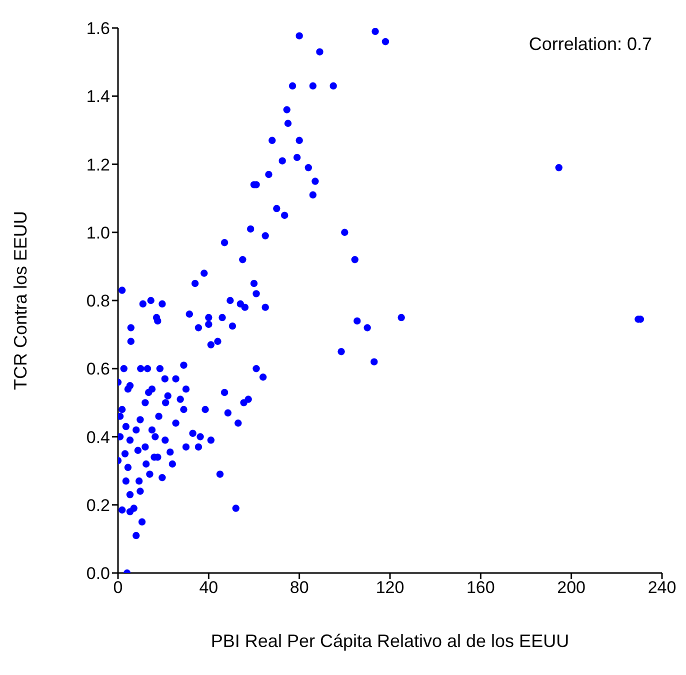 This screenshot has height=675, width=686. Describe the element at coordinates (662, 588) in the screenshot. I see `x-tick-label: 240` at that location.